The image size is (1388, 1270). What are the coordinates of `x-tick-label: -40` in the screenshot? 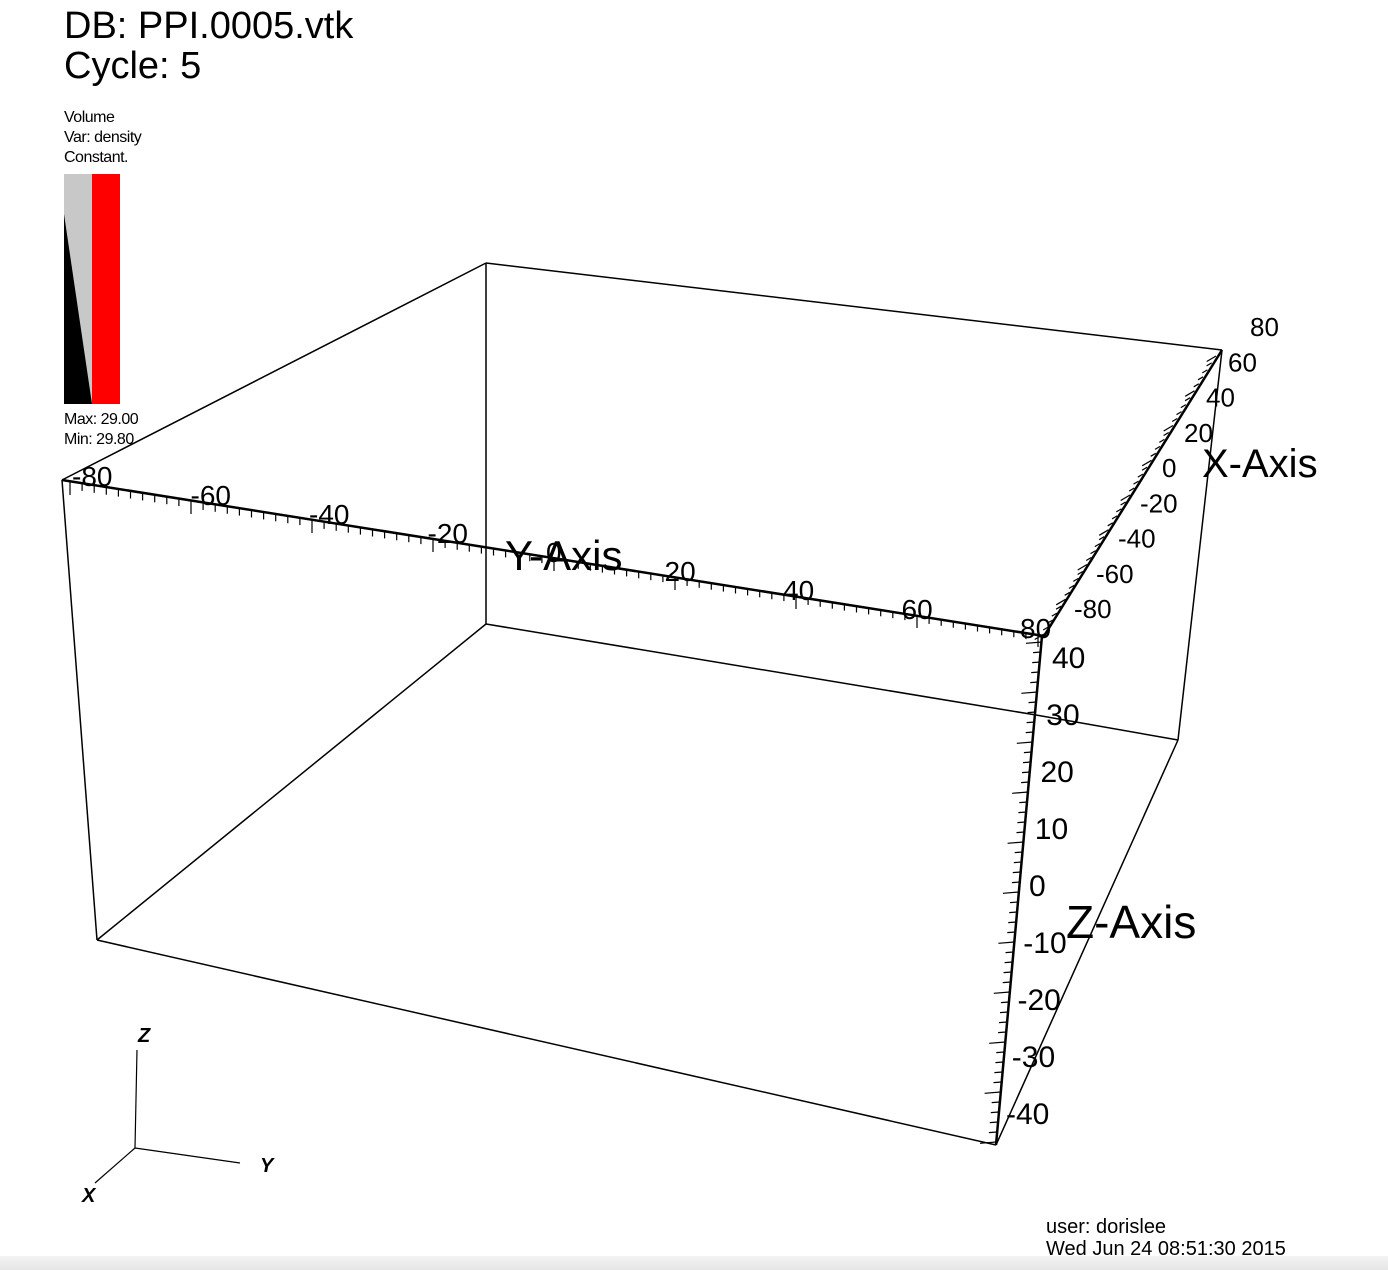 It's located at (1137, 539).